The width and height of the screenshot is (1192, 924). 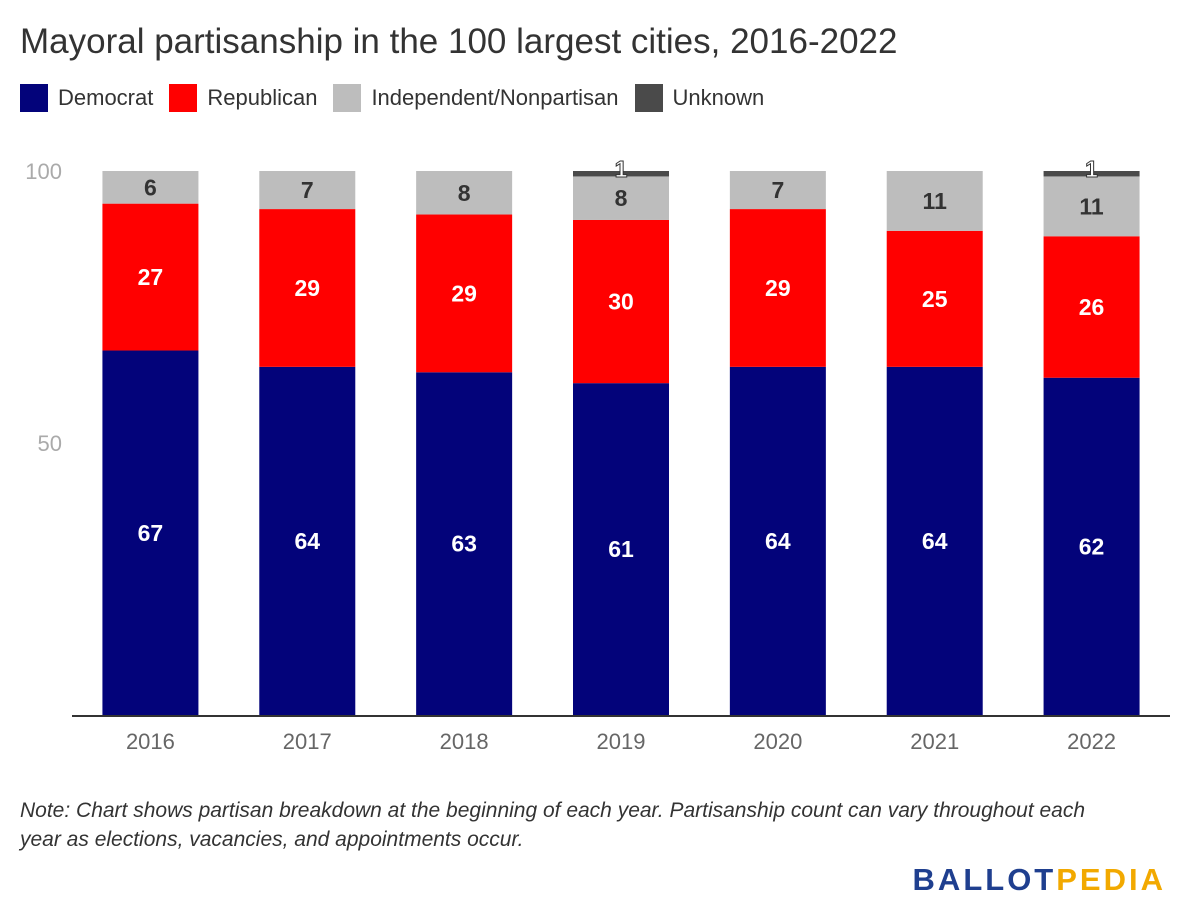 I want to click on bar-democrat-2020, so click(x=777, y=540).